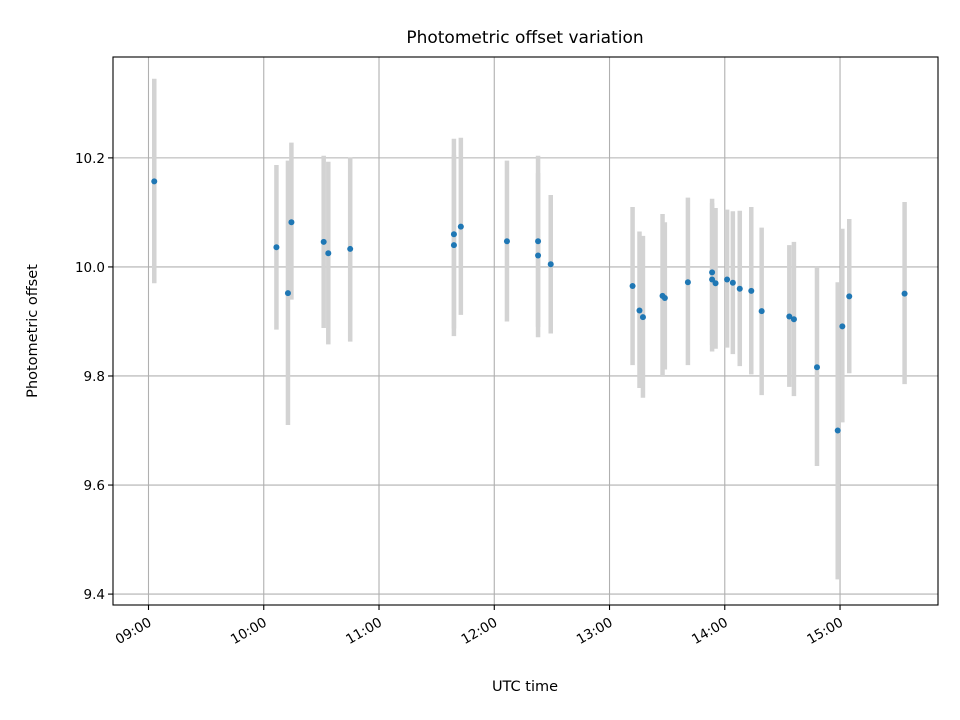  Describe the element at coordinates (524, 38) in the screenshot. I see `chart-title: Photometric offset variation` at that location.